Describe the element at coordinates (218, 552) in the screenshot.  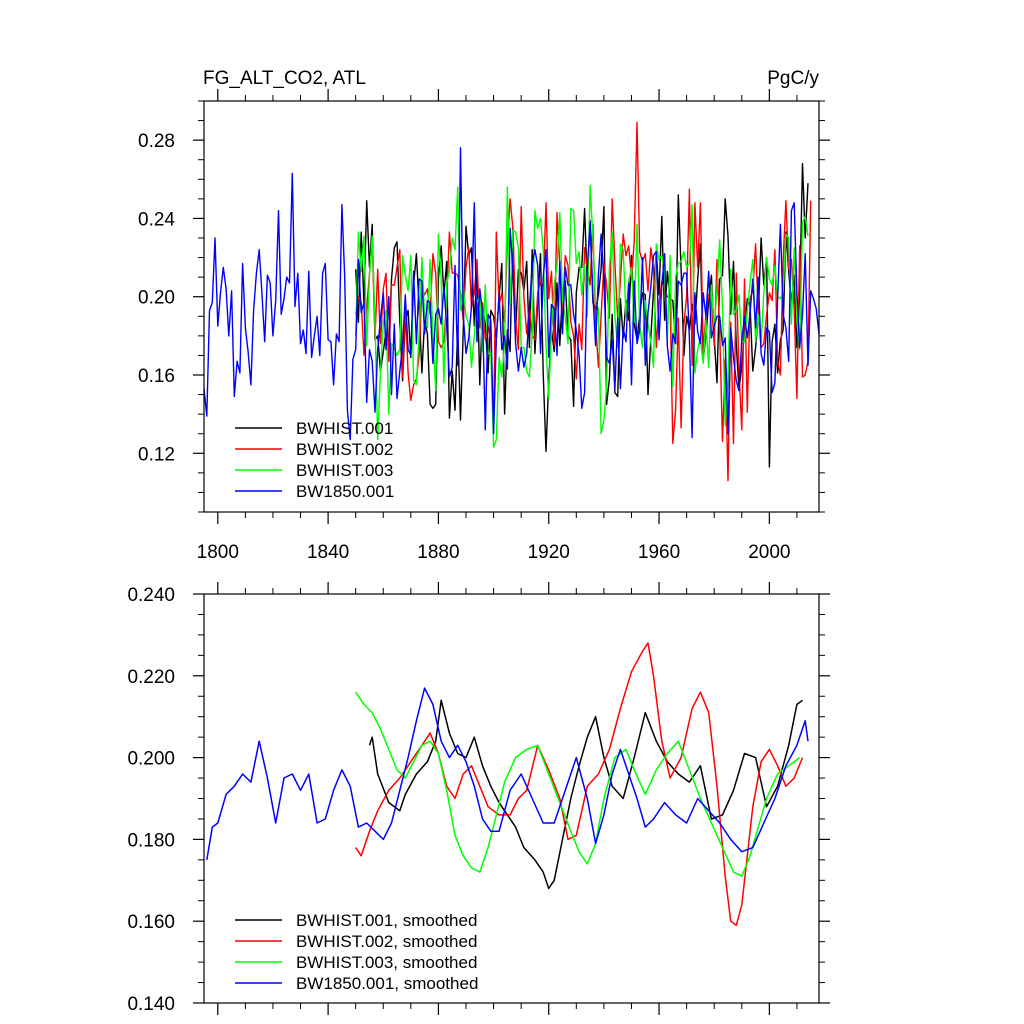
I see `x-tick-label: 1800` at that location.